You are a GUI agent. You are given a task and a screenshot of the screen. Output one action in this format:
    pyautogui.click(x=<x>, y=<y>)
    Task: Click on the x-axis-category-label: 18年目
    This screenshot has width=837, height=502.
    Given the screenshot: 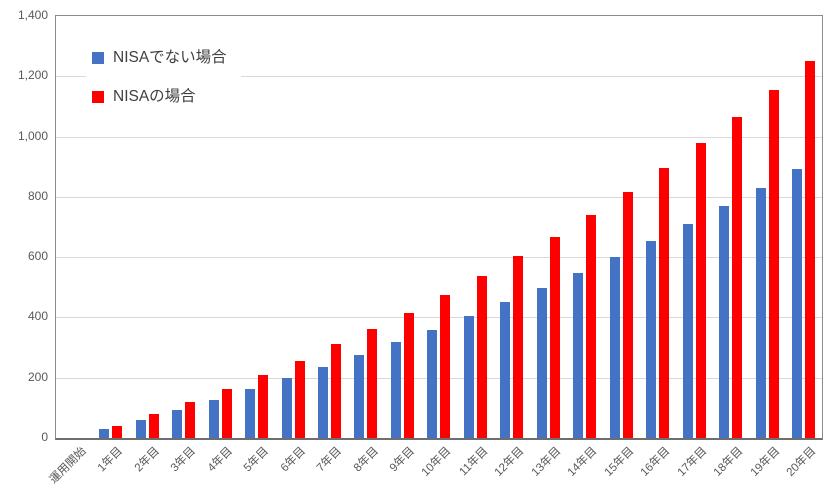 What is the action you would take?
    pyautogui.click(x=728, y=462)
    